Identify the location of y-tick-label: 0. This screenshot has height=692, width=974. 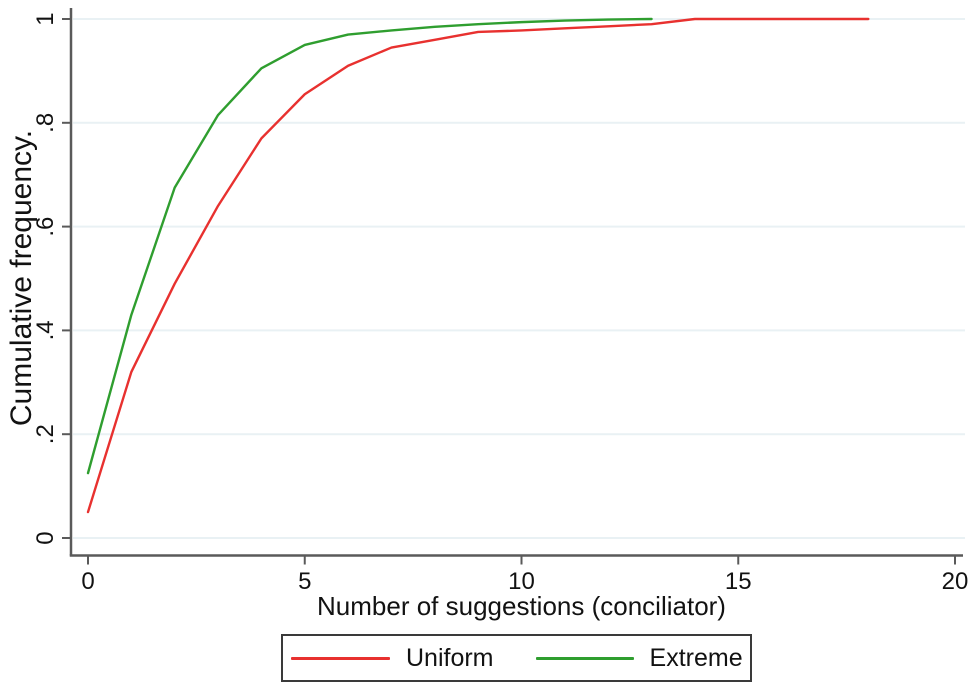
(45, 537).